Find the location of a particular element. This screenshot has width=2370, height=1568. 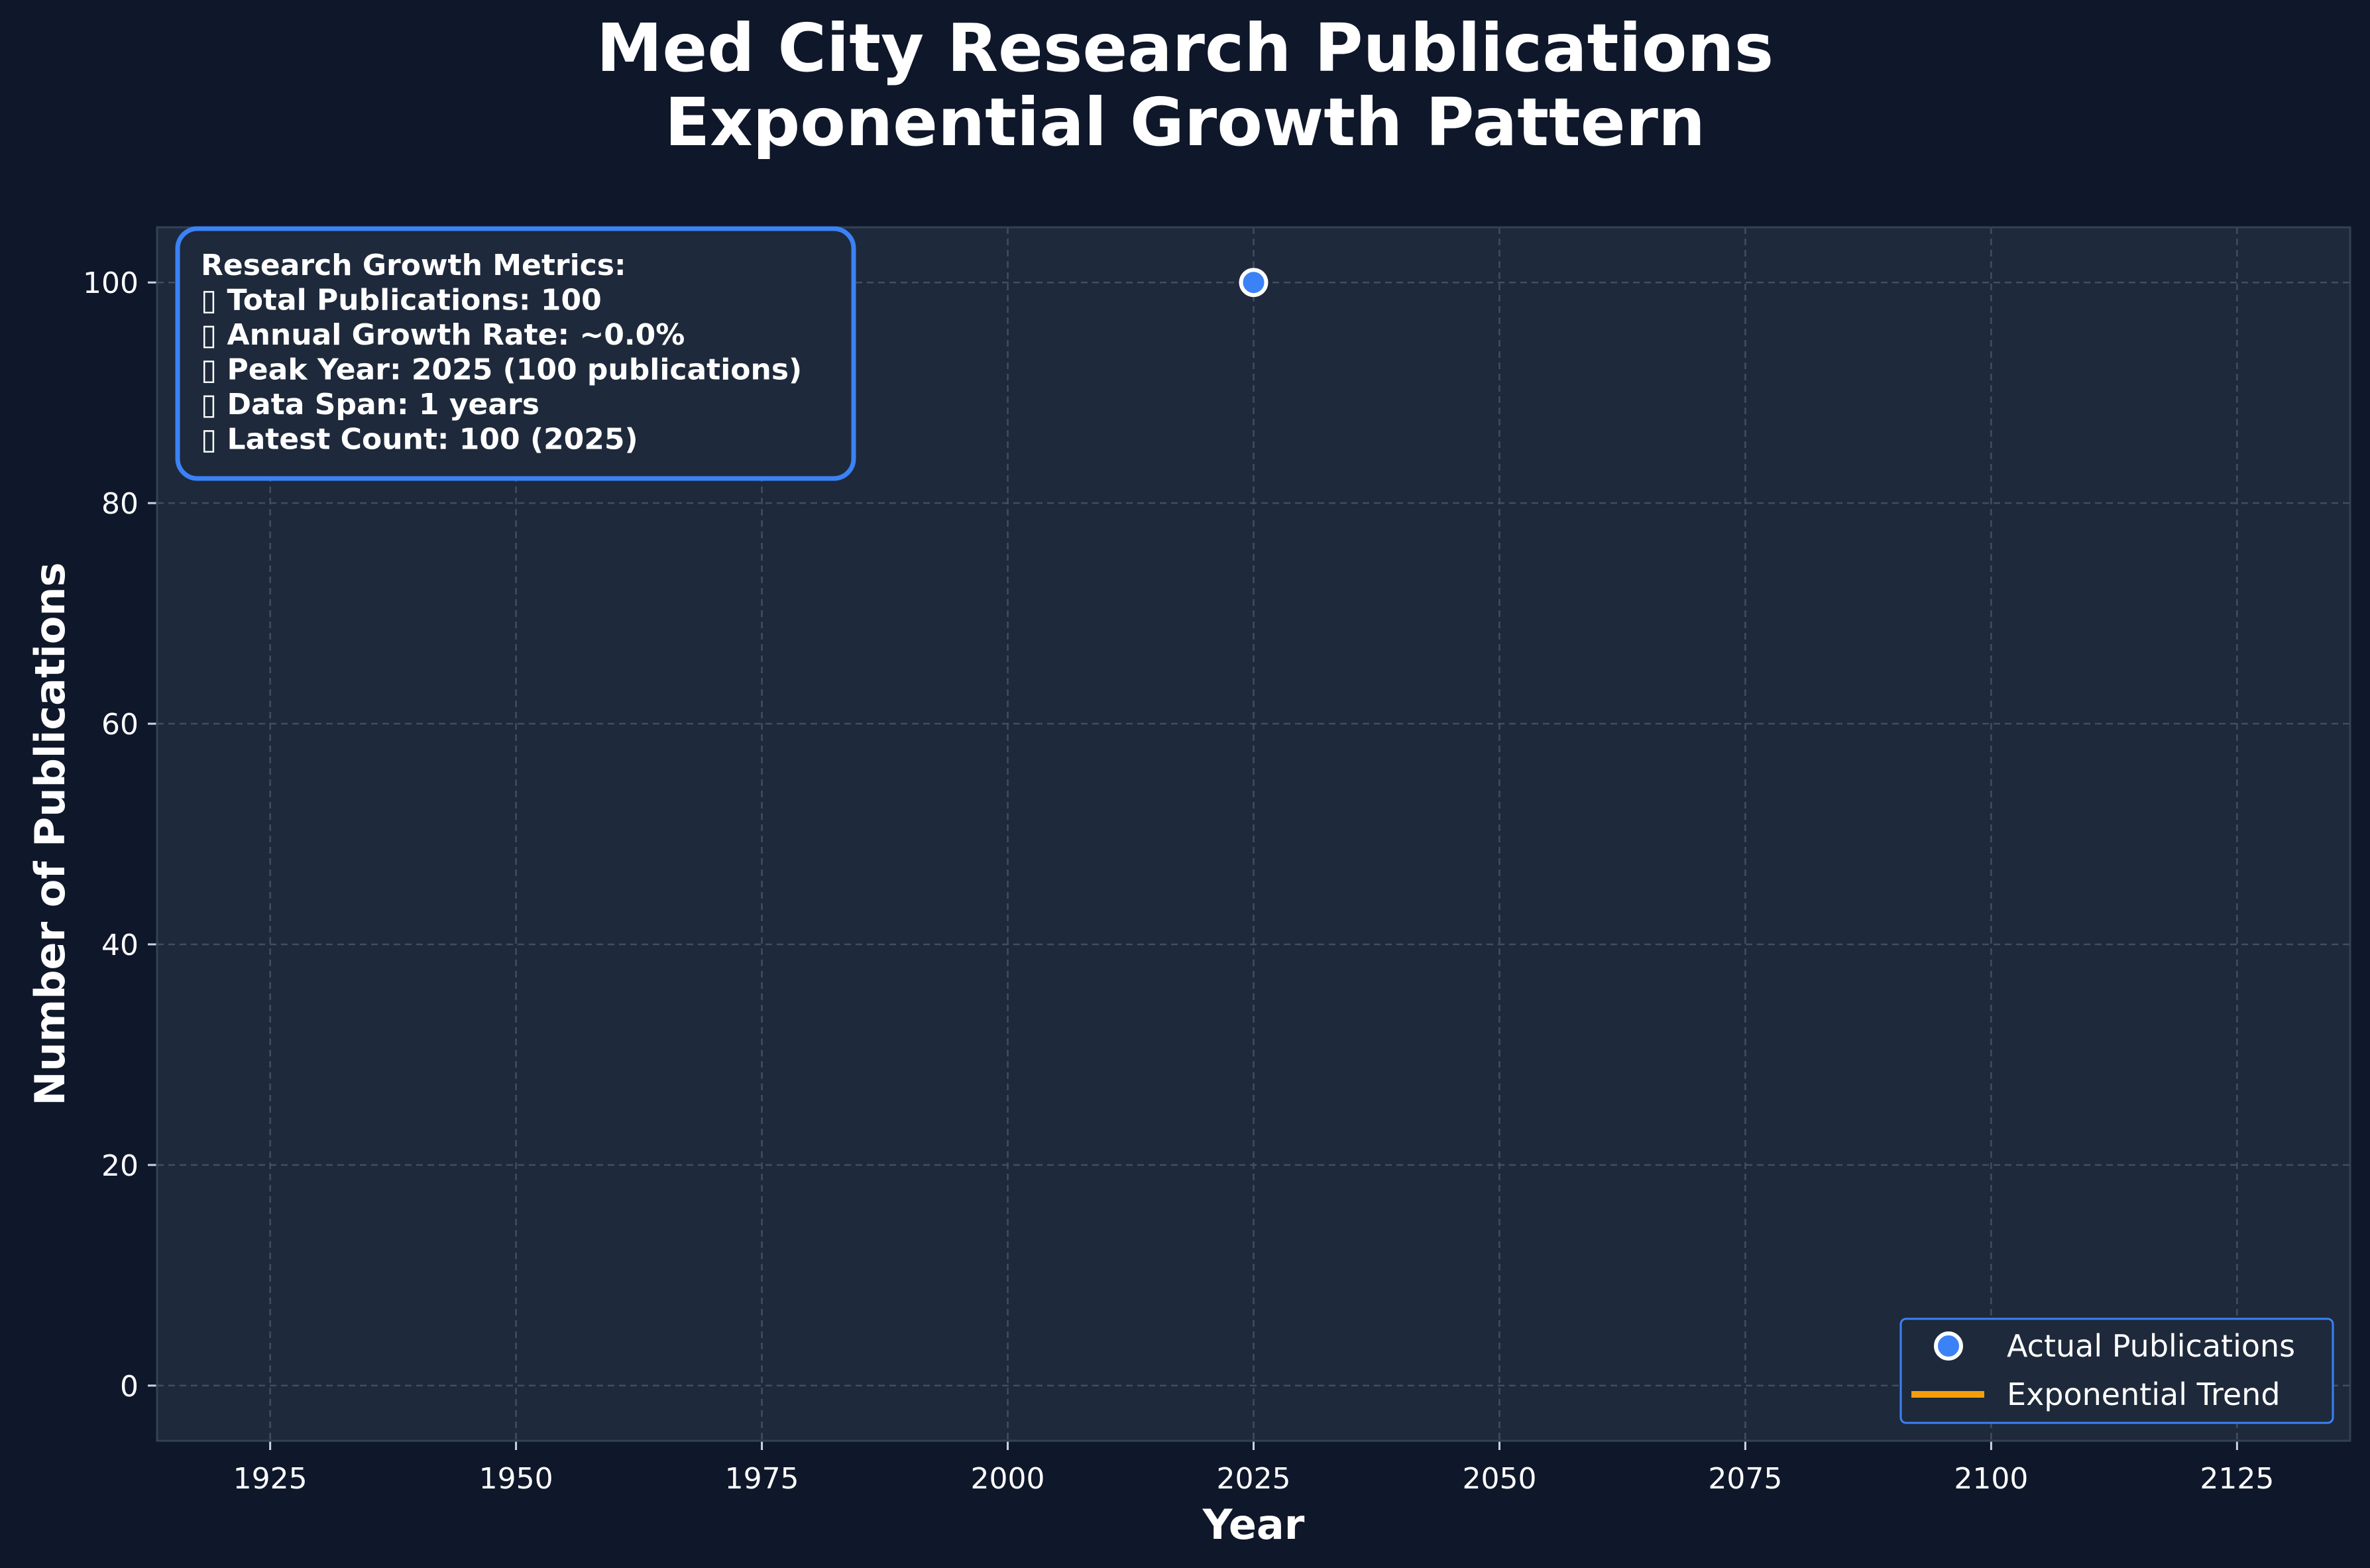

annotation-line: ▯ Data Span: 1 years is located at coordinates (370, 404).